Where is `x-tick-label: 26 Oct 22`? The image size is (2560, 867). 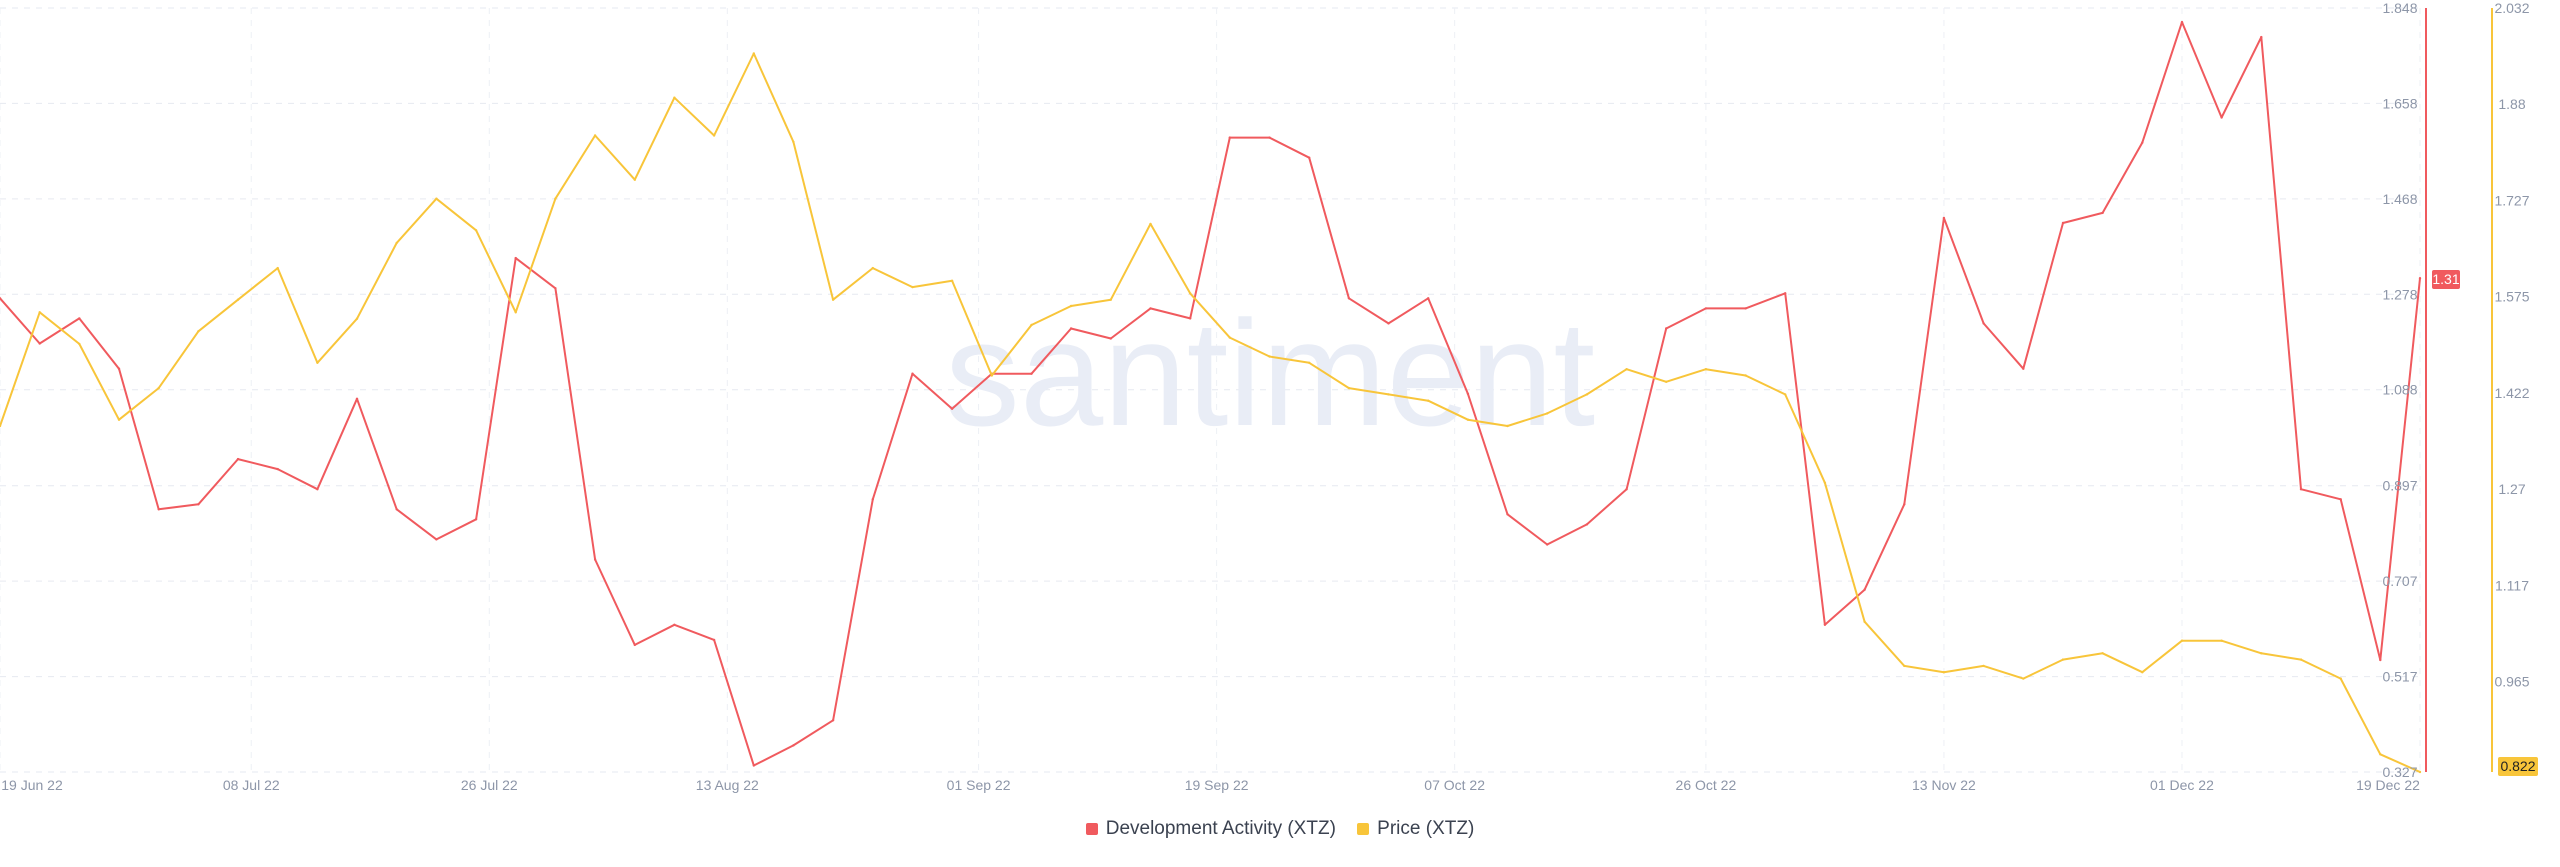
x-tick-label: 26 Oct 22 is located at coordinates (1706, 785).